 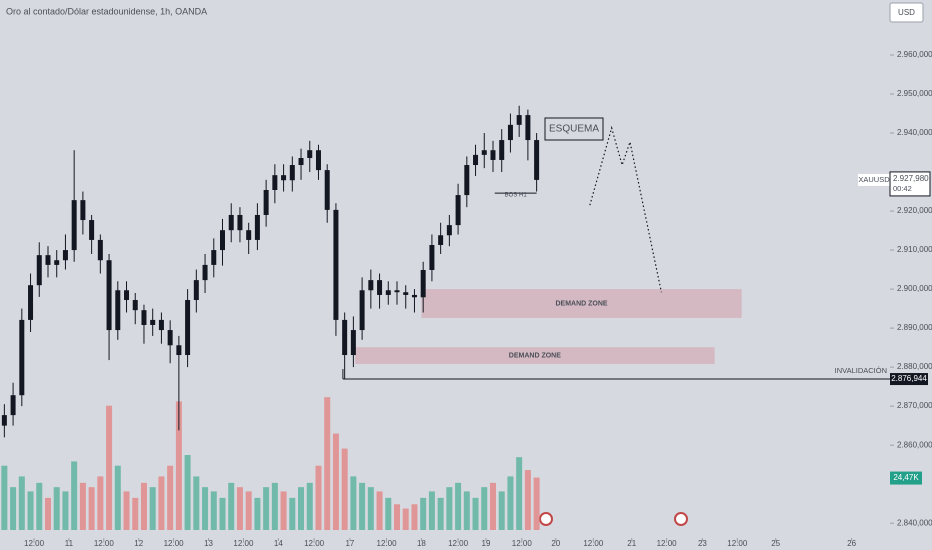 I want to click on y-tick-label: 2.870,000, so click(x=914, y=405).